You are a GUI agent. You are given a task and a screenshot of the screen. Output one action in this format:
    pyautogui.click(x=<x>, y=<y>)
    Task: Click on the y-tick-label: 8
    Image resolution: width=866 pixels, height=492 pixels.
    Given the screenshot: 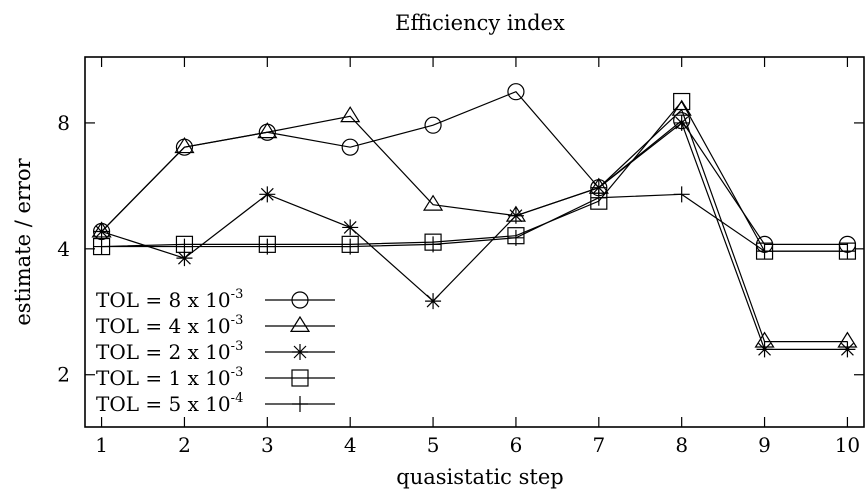 What is the action you would take?
    pyautogui.click(x=63, y=123)
    